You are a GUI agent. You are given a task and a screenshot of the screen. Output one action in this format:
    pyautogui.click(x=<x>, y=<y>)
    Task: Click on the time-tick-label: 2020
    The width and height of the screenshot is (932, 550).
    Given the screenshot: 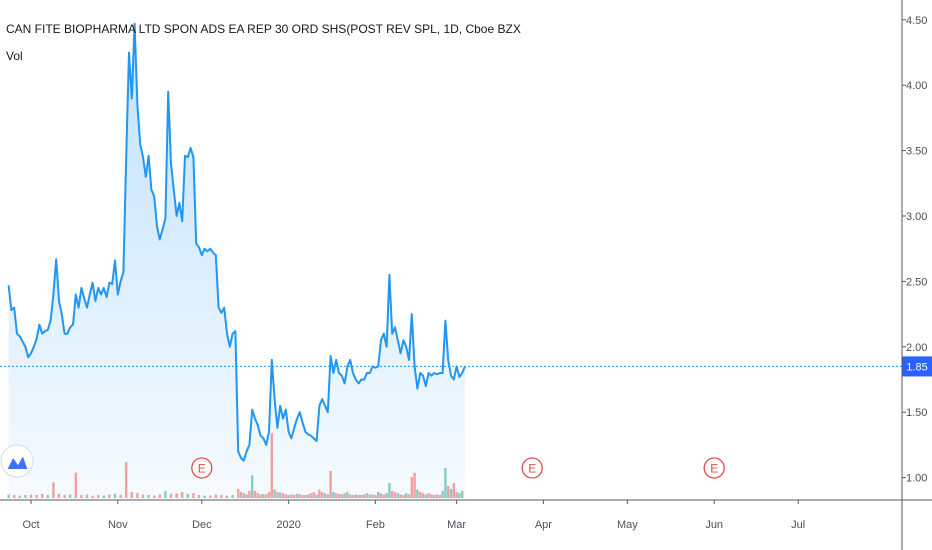 What is the action you would take?
    pyautogui.click(x=288, y=525)
    